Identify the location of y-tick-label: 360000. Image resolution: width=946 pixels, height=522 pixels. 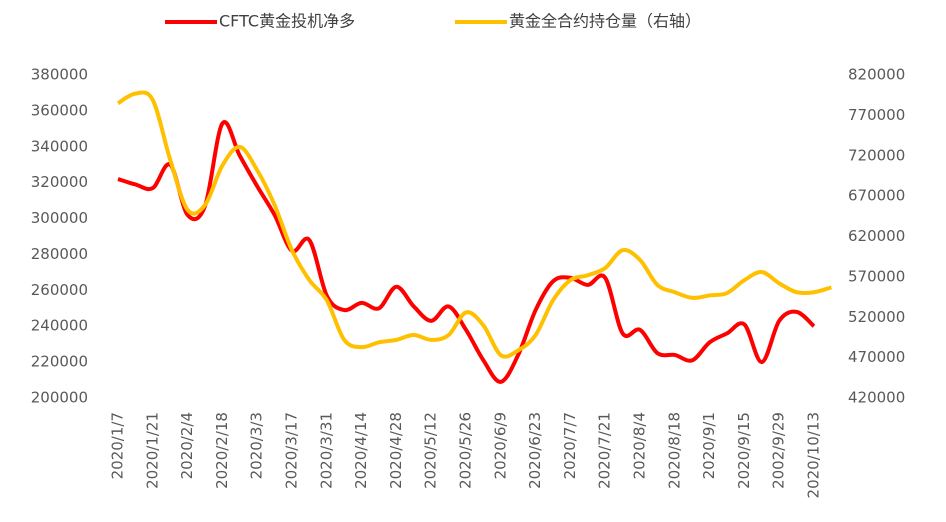
(59, 110).